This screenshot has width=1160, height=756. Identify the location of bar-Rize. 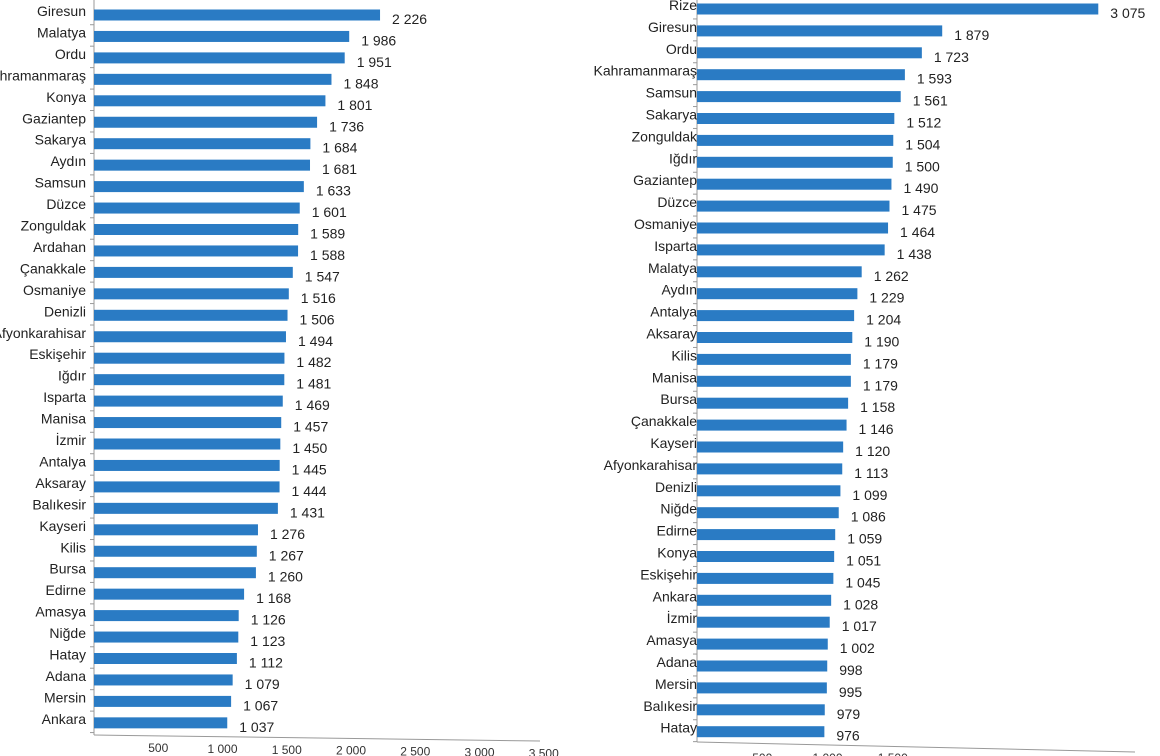
(898, 9).